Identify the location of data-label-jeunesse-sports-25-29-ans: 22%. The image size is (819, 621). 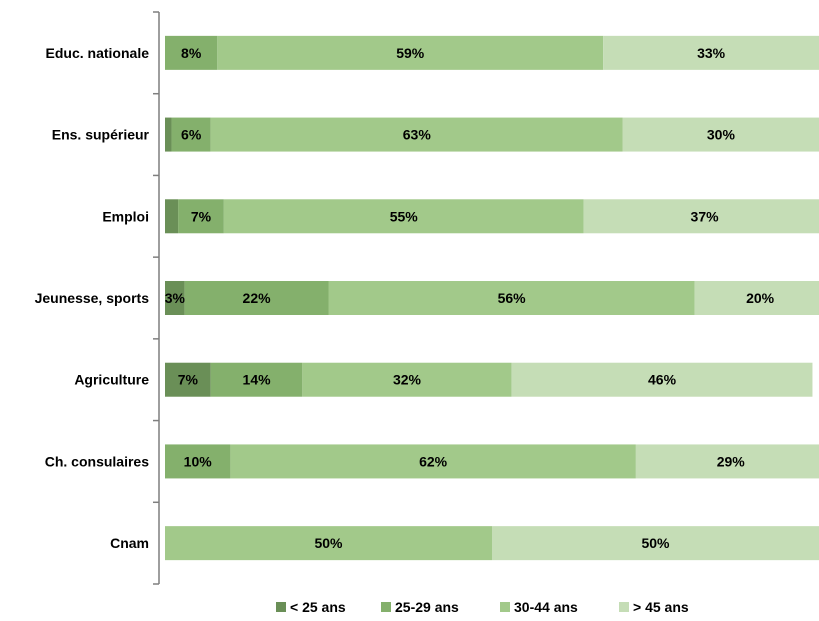
(257, 298).